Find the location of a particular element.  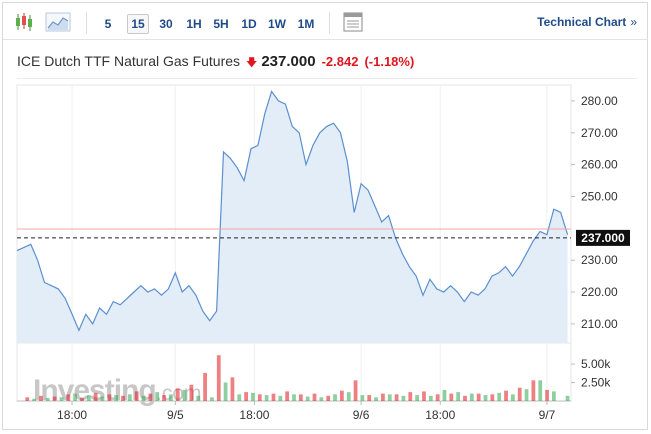

y-tick-label: 260.00 is located at coordinates (599, 165).